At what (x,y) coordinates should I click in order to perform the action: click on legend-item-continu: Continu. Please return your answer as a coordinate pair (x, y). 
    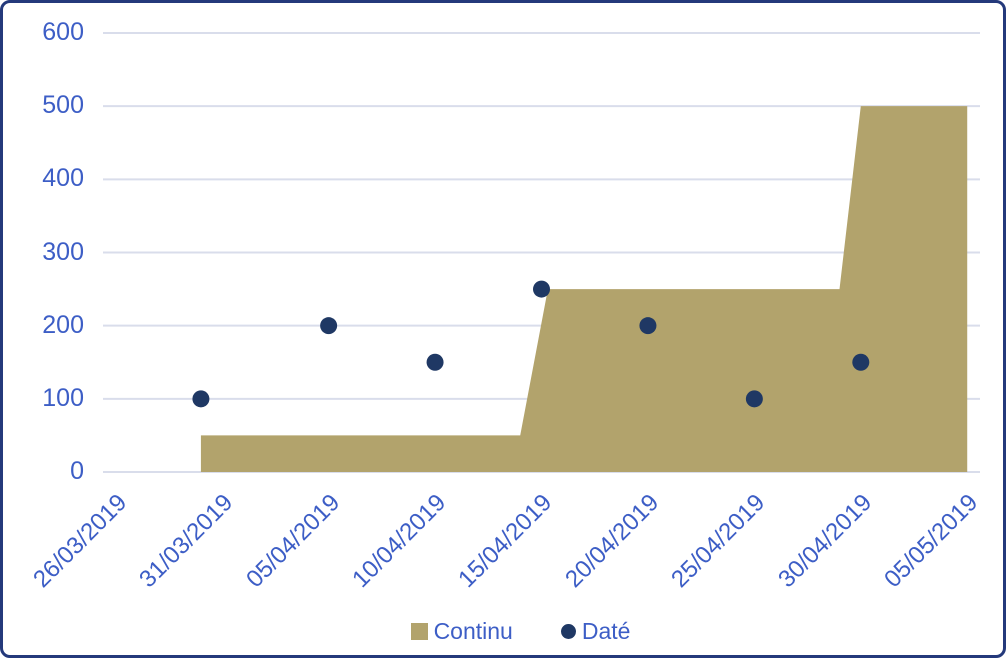
    Looking at the image, I should click on (461, 630).